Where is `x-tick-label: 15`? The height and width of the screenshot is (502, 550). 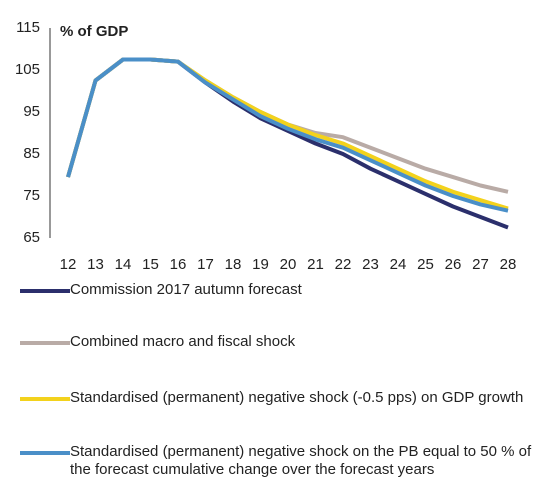
x-tick-label: 15 is located at coordinates (150, 264).